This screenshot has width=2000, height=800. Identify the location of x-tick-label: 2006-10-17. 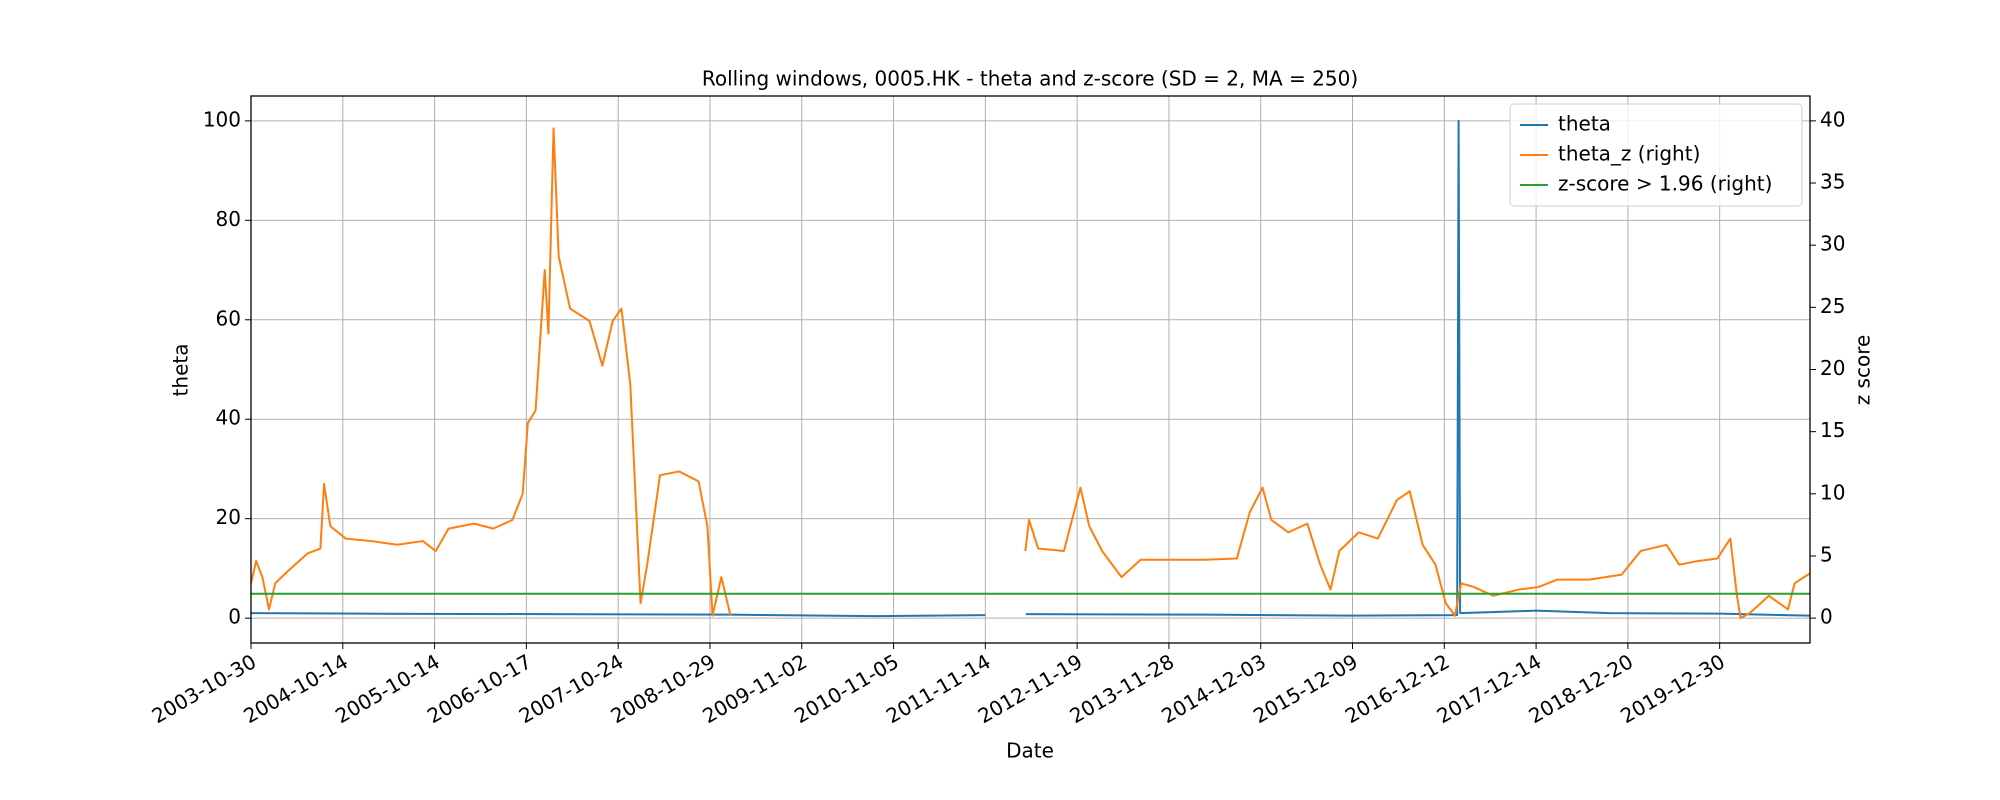
(479, 688).